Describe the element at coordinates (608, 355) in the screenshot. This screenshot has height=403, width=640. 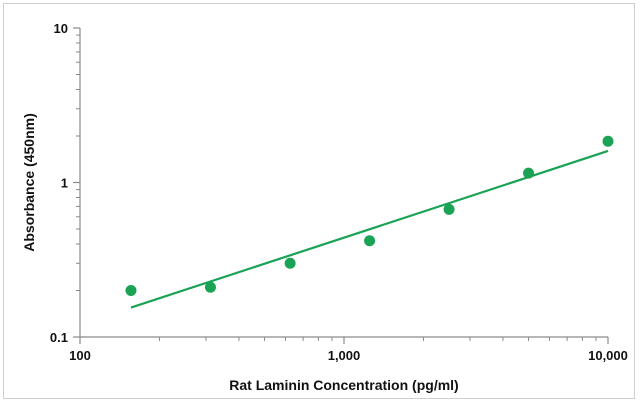
I see `x-tick-label: 10,000` at that location.